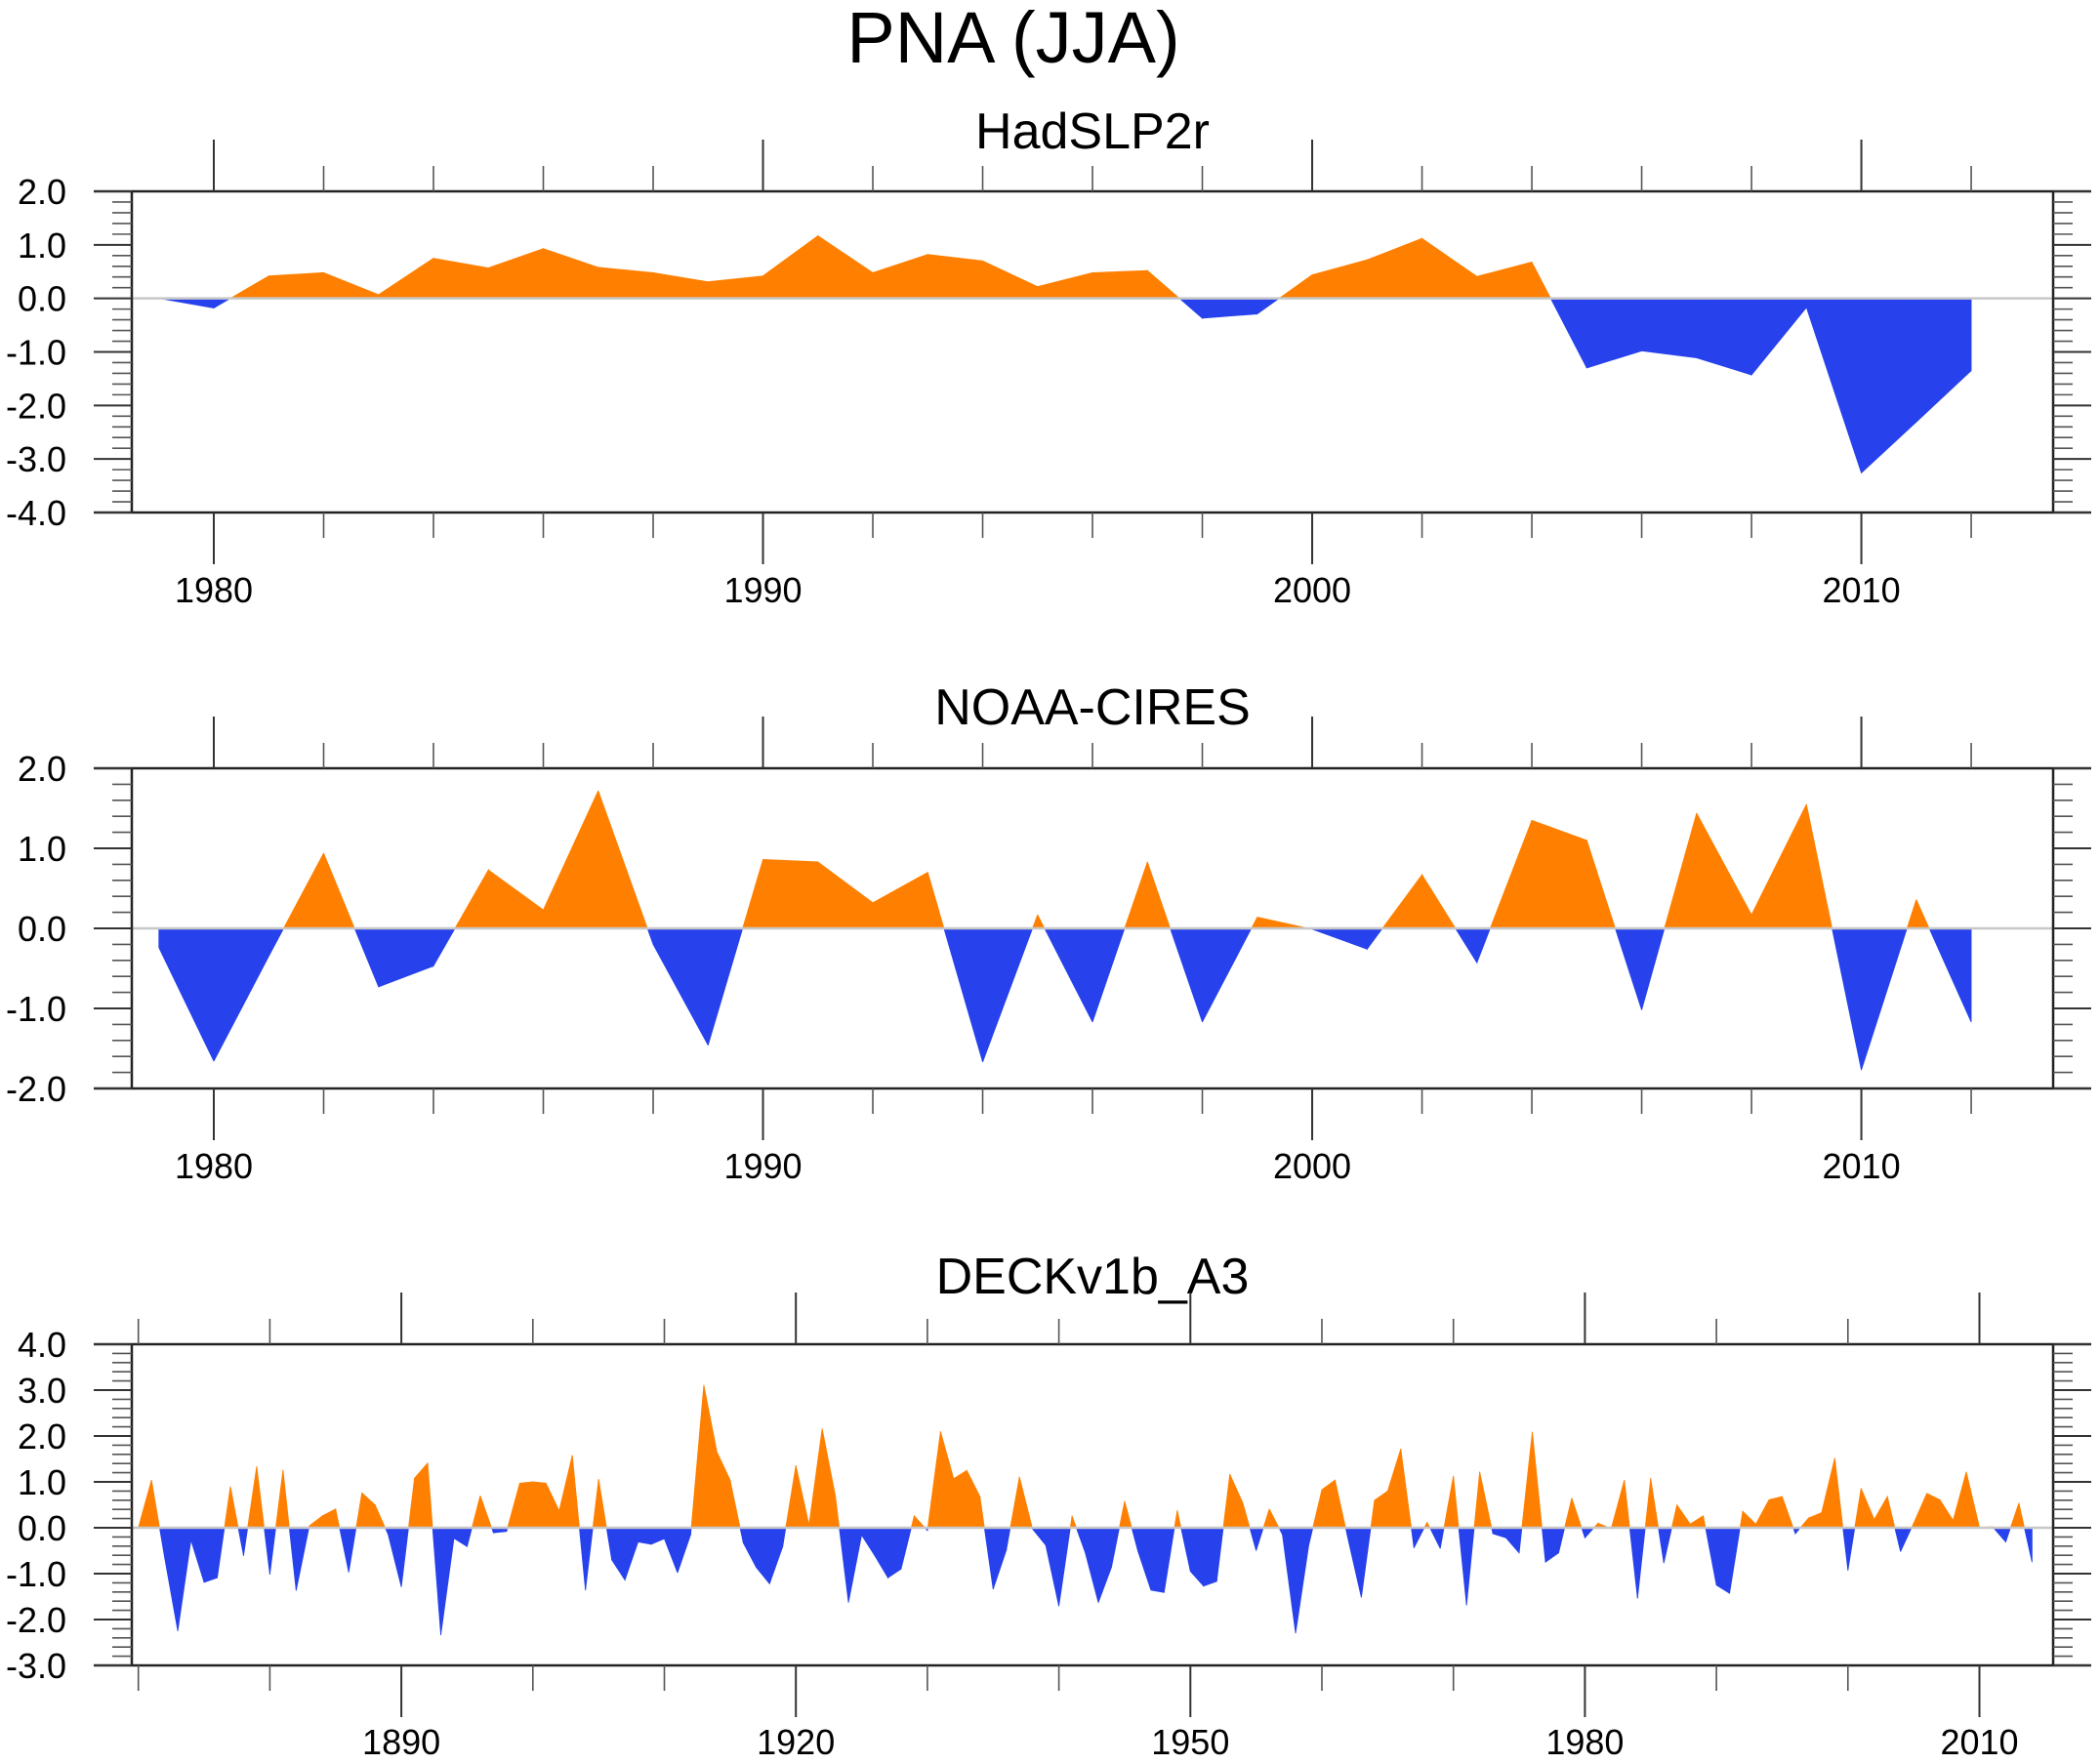 This screenshot has width=2100, height=1764. I want to click on figure-title: PNA (JJA), so click(1012, 39).